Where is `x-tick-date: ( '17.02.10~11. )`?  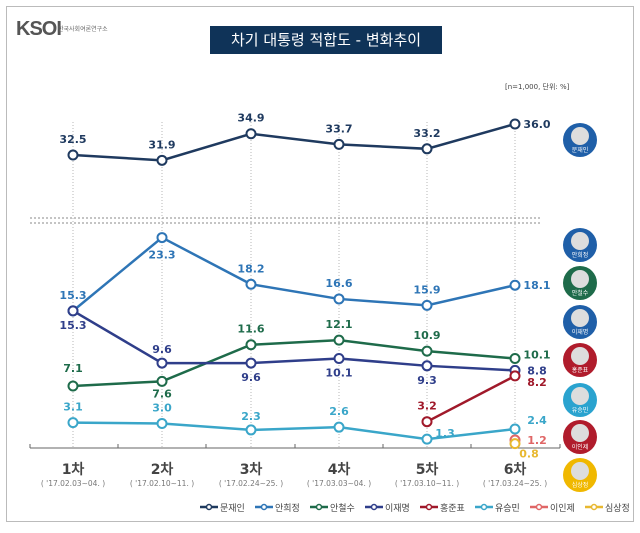 x-tick-date: ( '17.02.10~11. ) is located at coordinates (162, 483).